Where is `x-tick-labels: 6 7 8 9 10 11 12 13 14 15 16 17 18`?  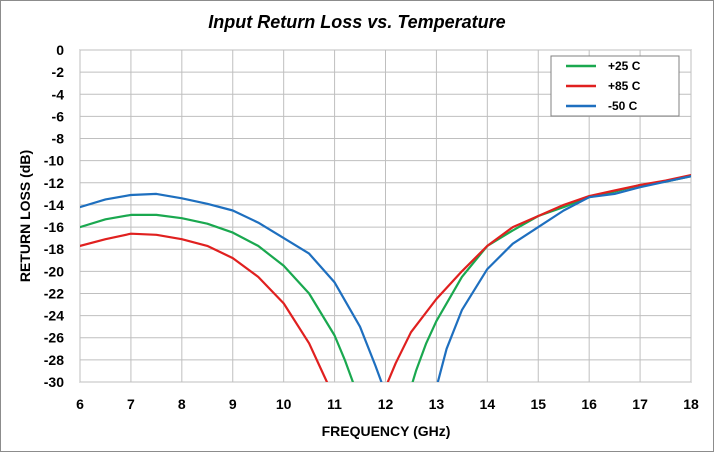
x-tick-labels: 6 7 8 9 10 11 12 13 14 15 16 17 18 is located at coordinates (387, 404).